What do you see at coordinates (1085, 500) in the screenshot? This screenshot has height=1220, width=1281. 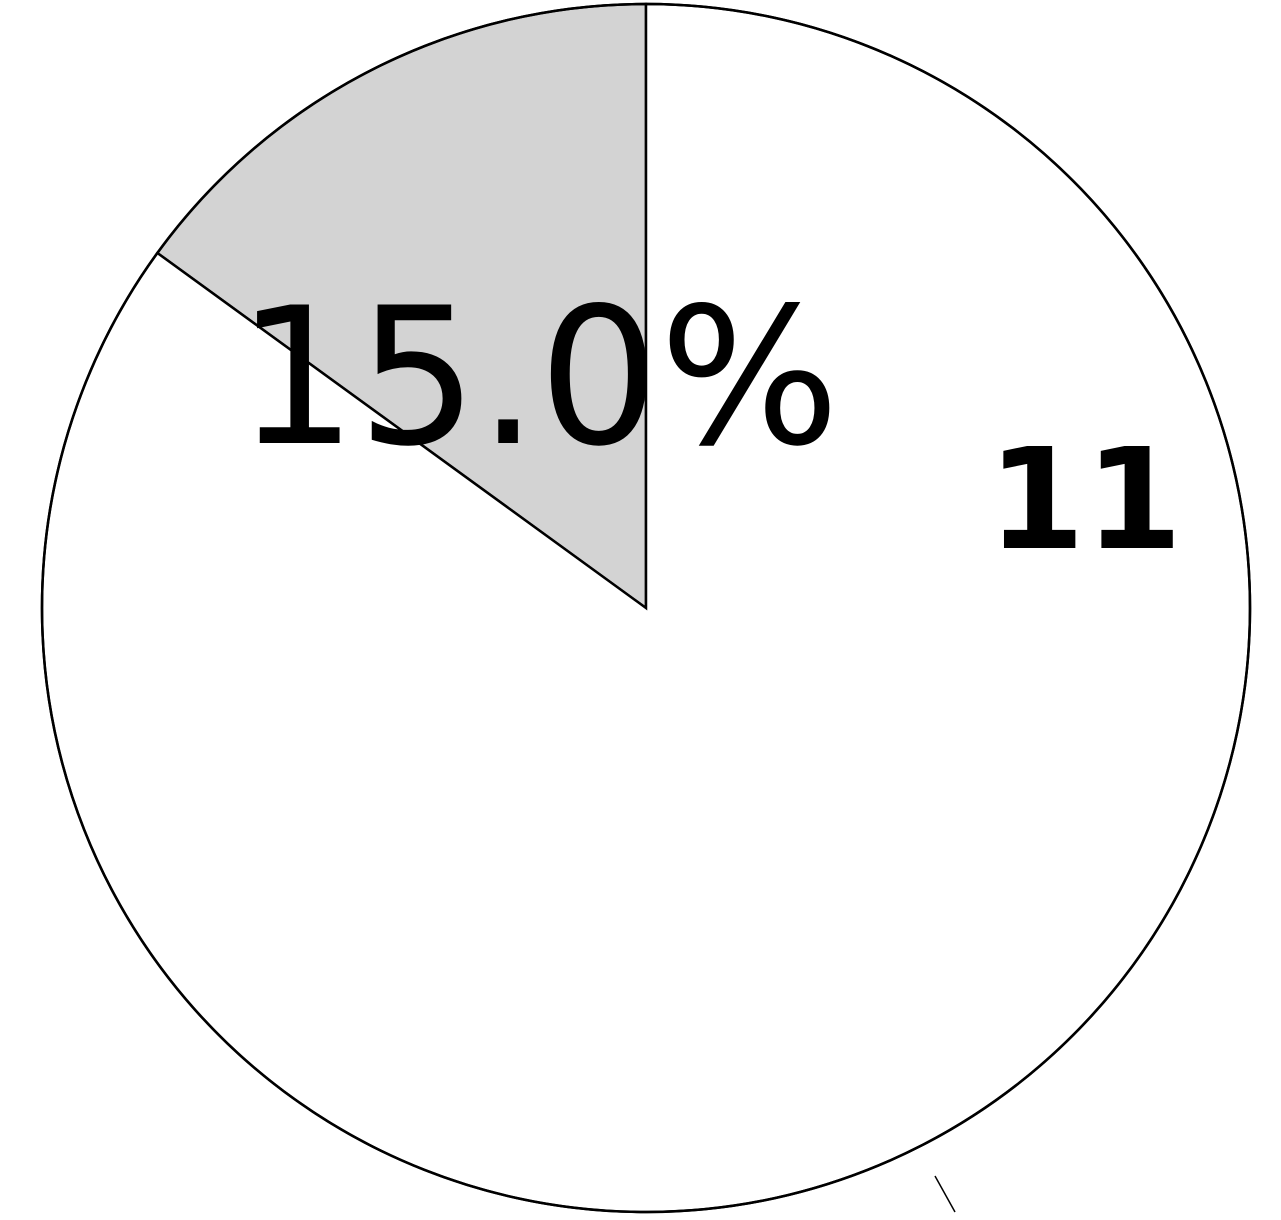 I see `slice-label-number: 11` at bounding box center [1085, 500].